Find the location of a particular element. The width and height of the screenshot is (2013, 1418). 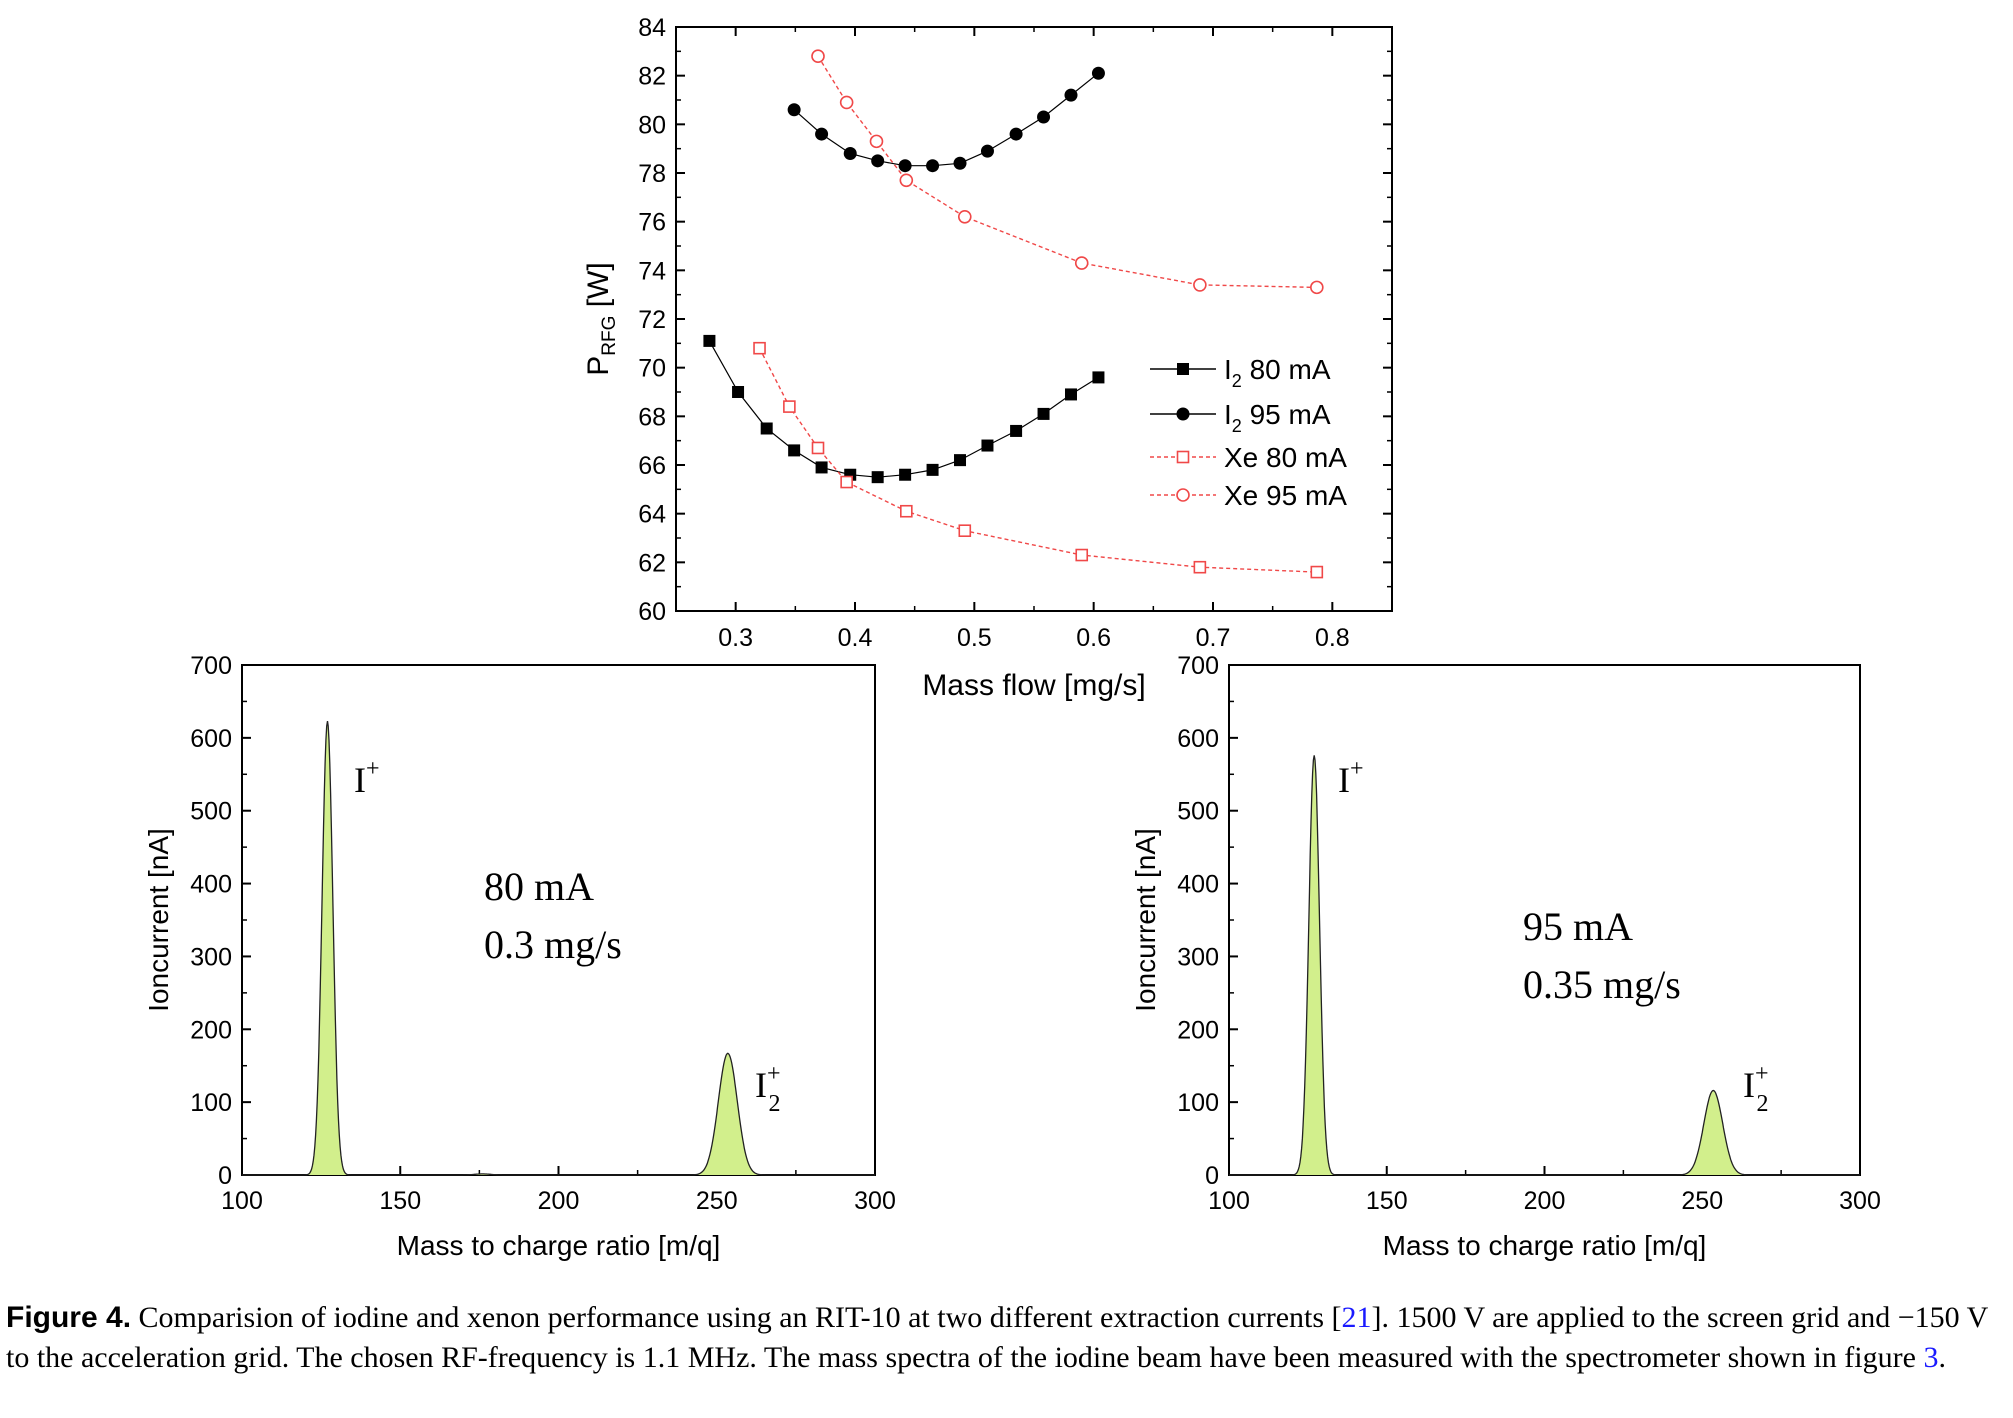

y-tick-label: 70 is located at coordinates (652, 369).